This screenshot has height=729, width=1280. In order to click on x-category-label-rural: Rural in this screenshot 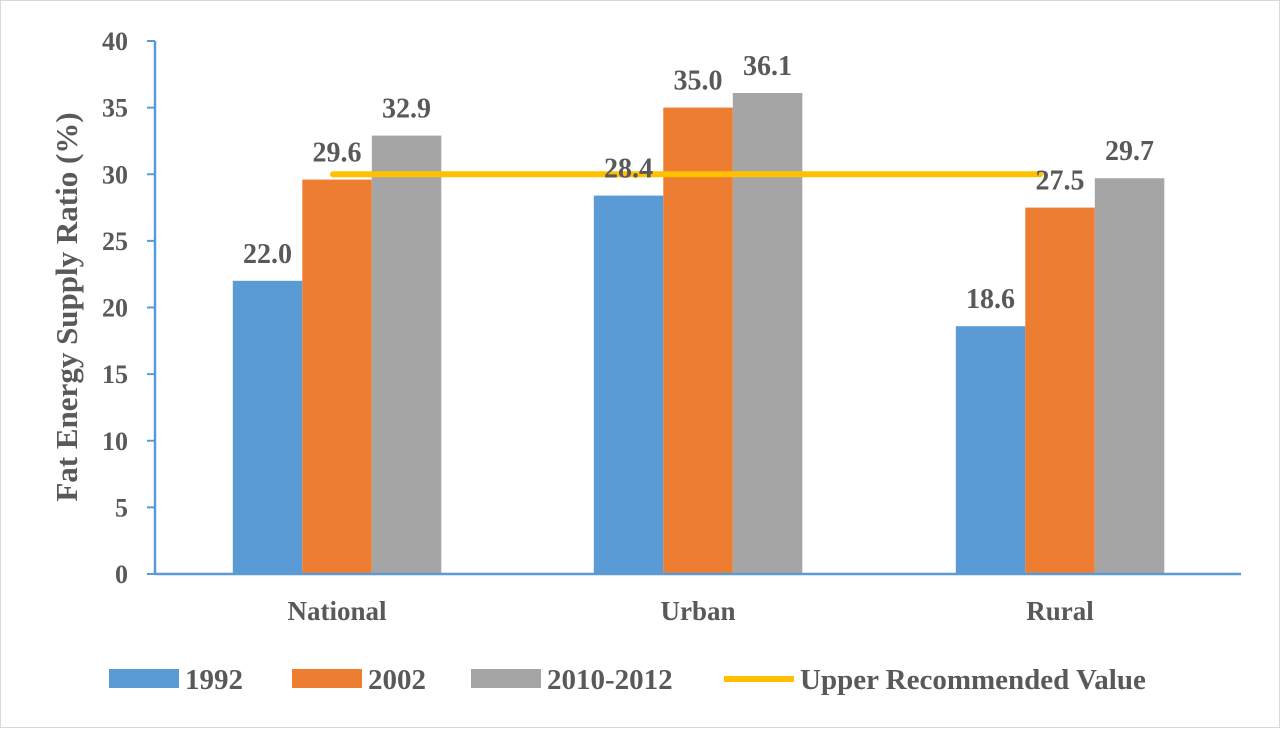, I will do `click(1060, 611)`.